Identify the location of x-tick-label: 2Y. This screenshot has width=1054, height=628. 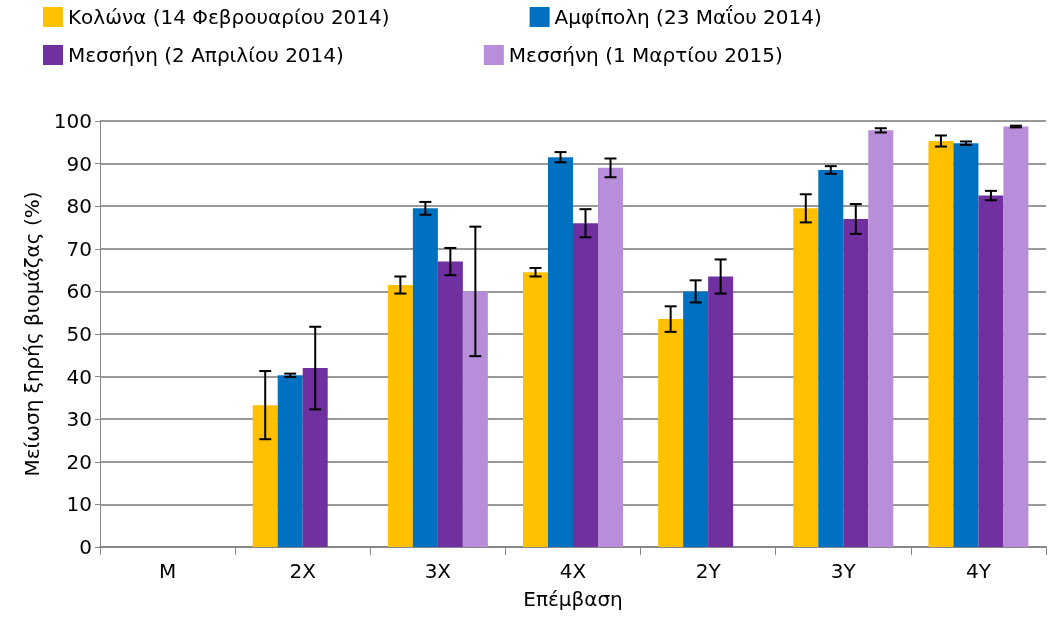
(708, 571).